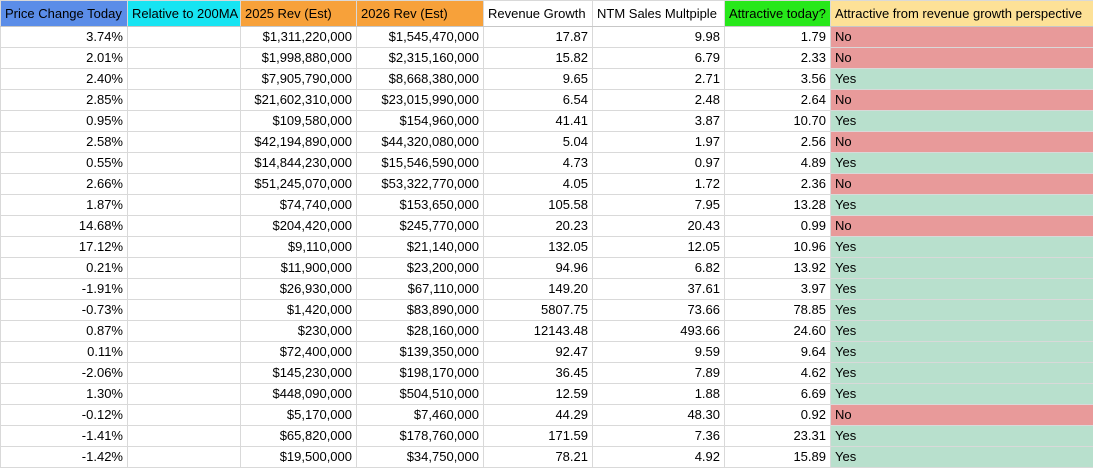 Image resolution: width=1093 pixels, height=468 pixels. What do you see at coordinates (658, 331) in the screenshot?
I see `cell-ntm-multiple: 493.66` at bounding box center [658, 331].